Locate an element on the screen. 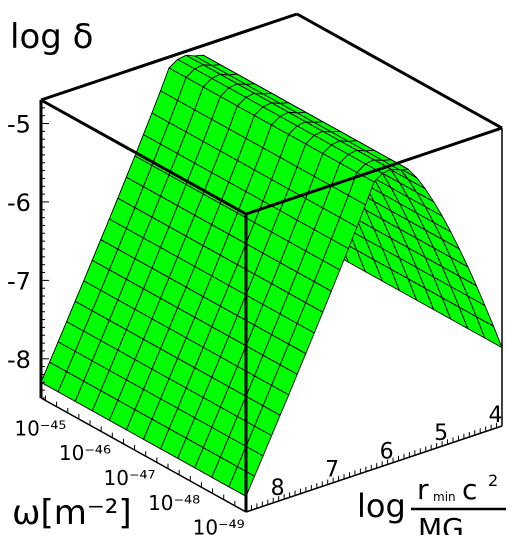 The width and height of the screenshot is (506, 535). x-axis-label-numerator-tail: c is located at coordinates (469, 489).